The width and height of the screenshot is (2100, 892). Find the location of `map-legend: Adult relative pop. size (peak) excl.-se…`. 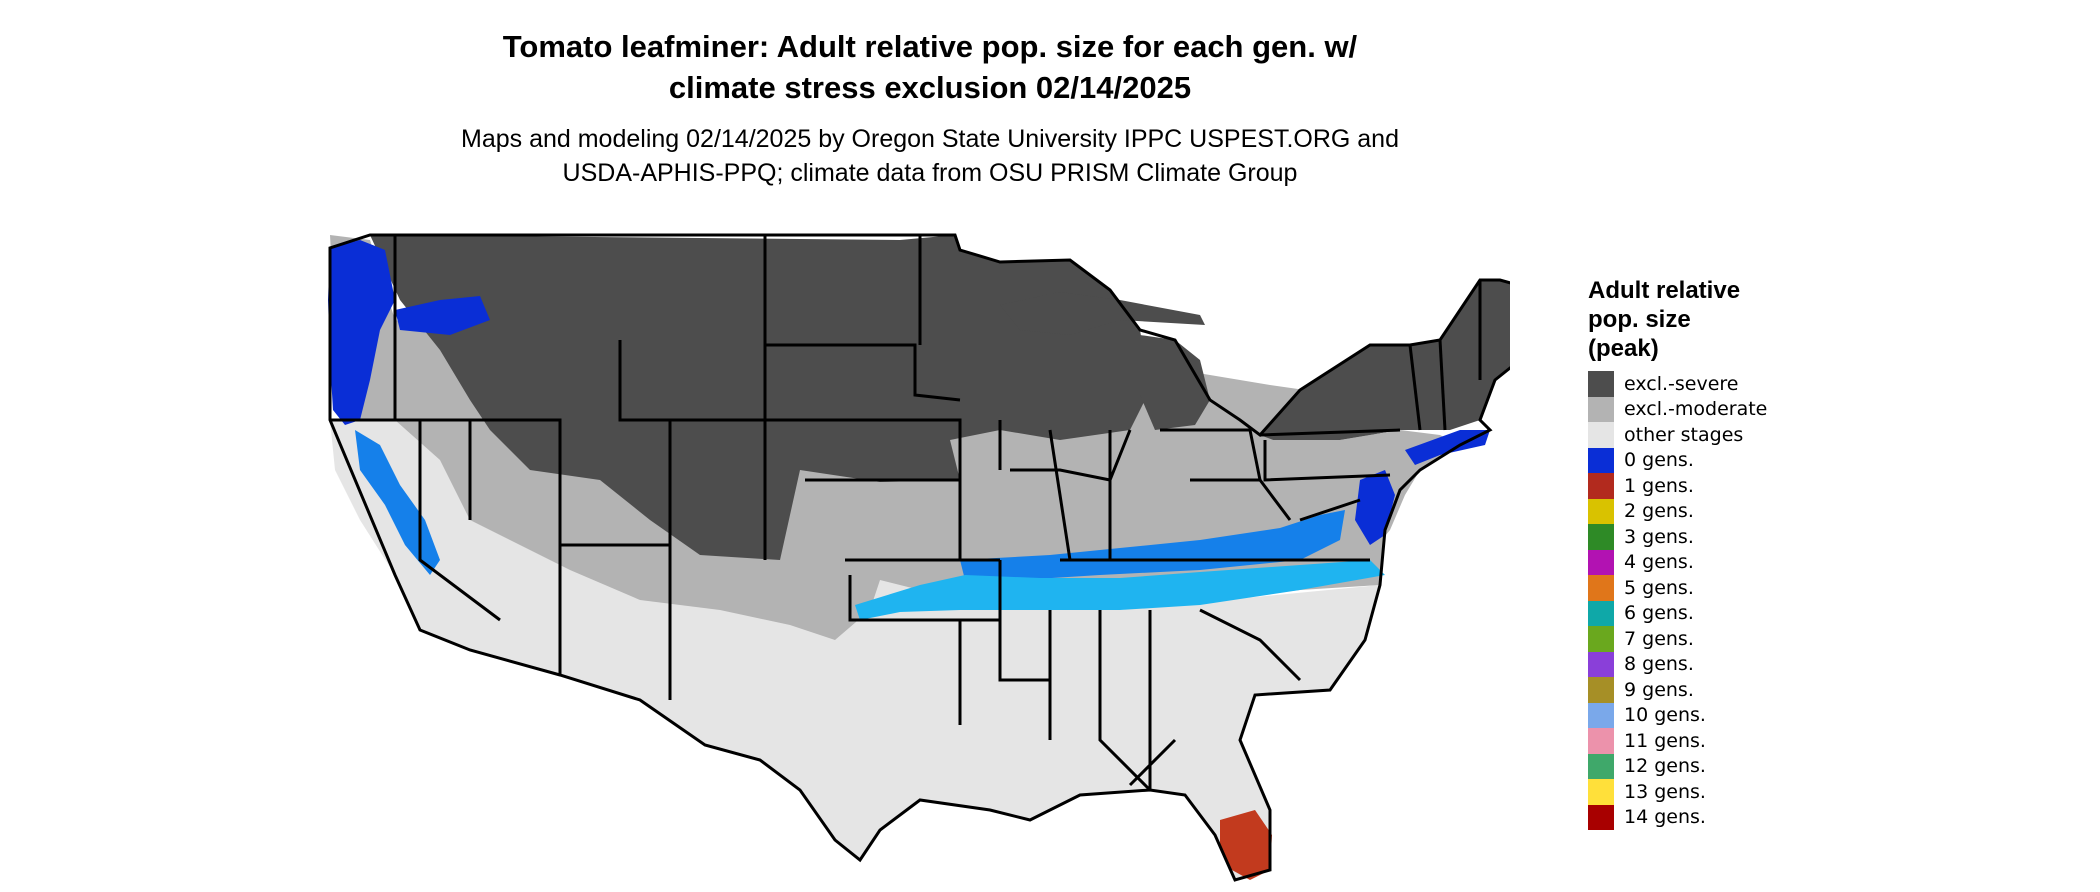

map-legend: Adult relative pop. size (peak) excl.-se… is located at coordinates (1677, 553).